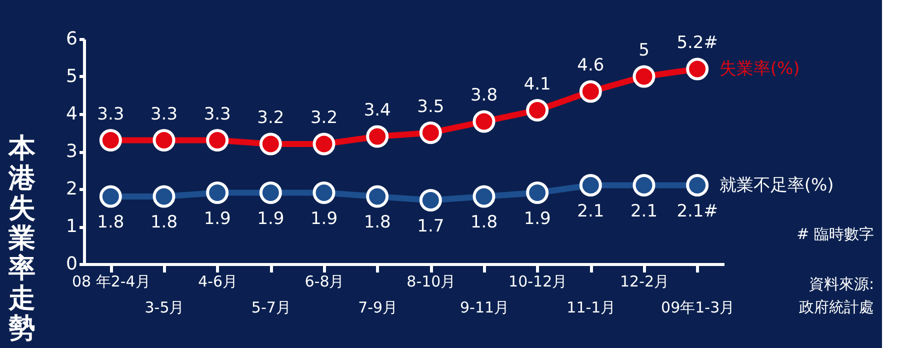 This screenshot has height=348, width=900. What do you see at coordinates (697, 43) in the screenshot?
I see `data-label: 5.2#` at bounding box center [697, 43].